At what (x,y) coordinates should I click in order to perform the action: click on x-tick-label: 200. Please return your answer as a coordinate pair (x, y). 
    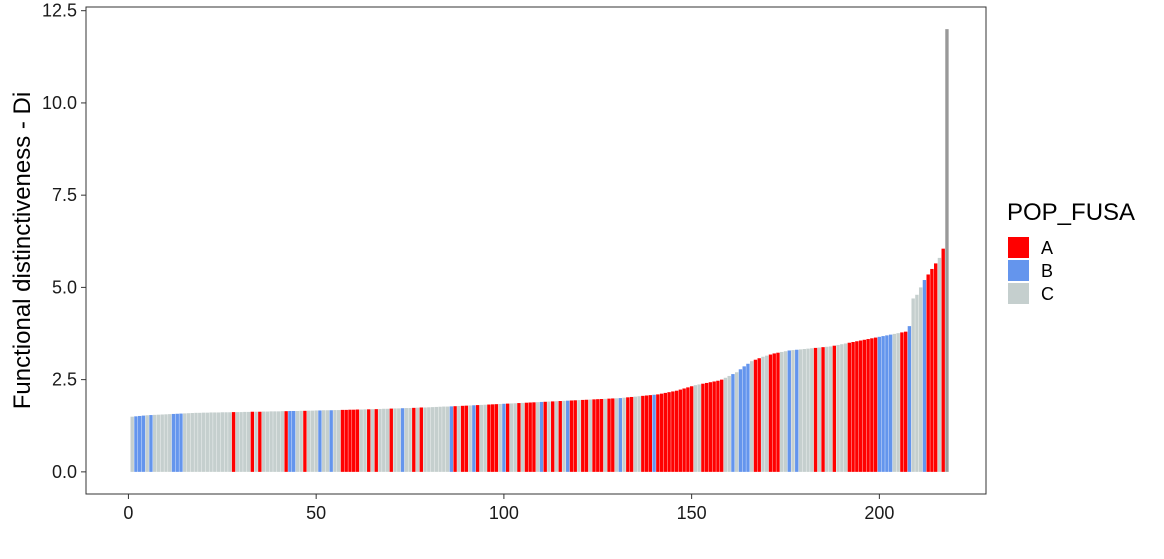
    Looking at the image, I should click on (879, 513).